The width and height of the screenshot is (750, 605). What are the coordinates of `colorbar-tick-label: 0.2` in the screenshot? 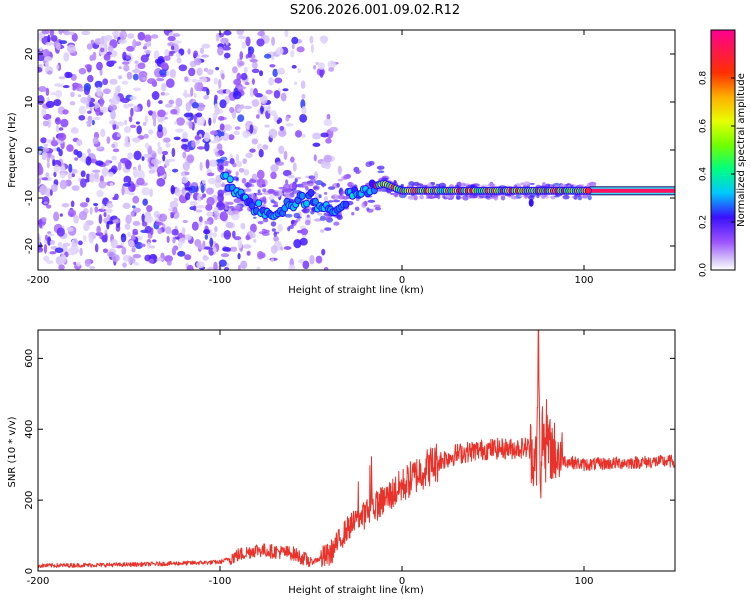 It's located at (704, 222).